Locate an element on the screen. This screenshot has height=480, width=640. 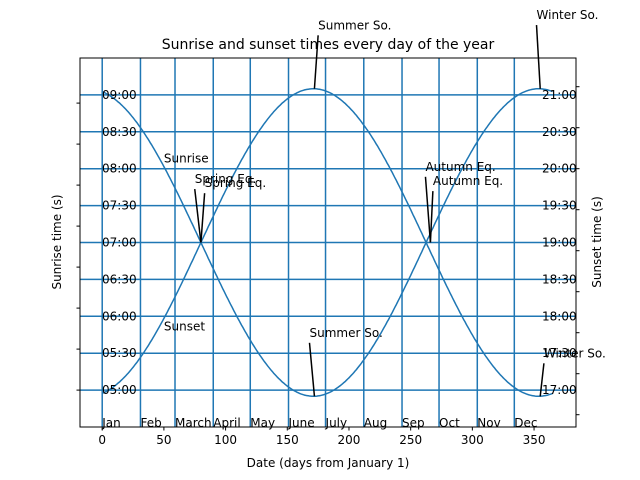
sunset-hour-label: 18:30 is located at coordinates (559, 279).